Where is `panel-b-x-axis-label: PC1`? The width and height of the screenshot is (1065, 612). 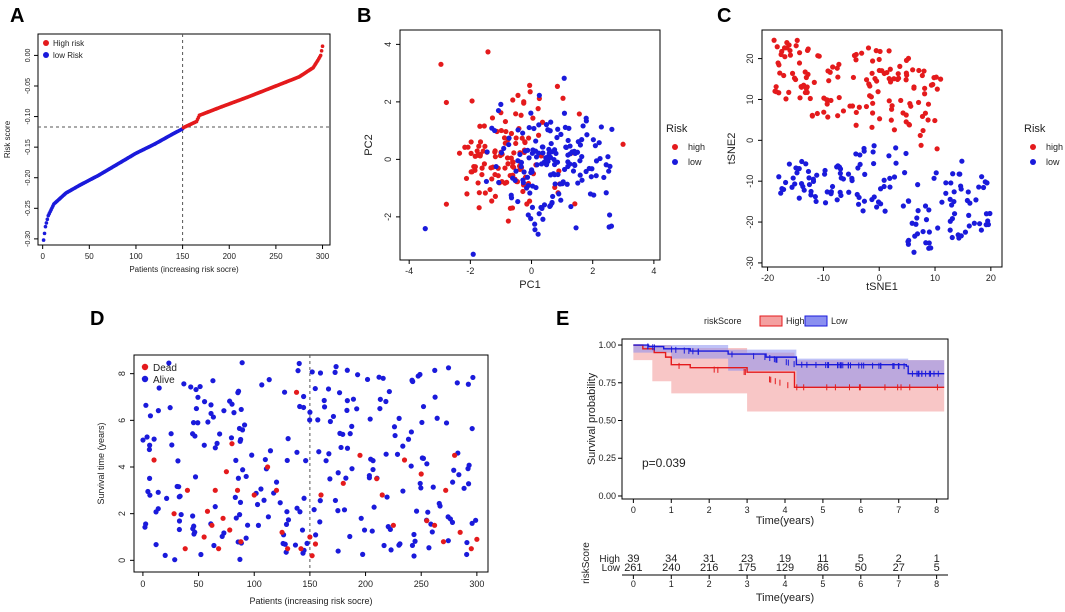 panel-b-x-axis-label: PC1 is located at coordinates (529, 285).